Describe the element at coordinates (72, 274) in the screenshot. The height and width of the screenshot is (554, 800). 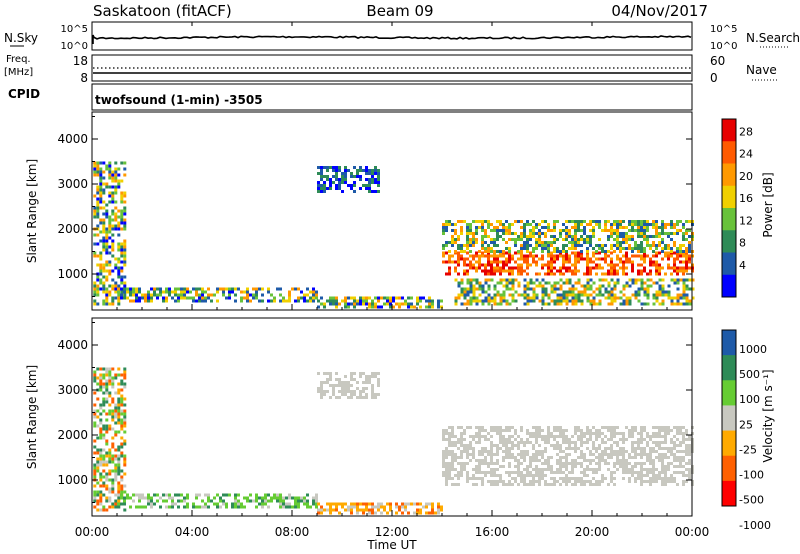
I see `range-tick-label: 1000` at that location.